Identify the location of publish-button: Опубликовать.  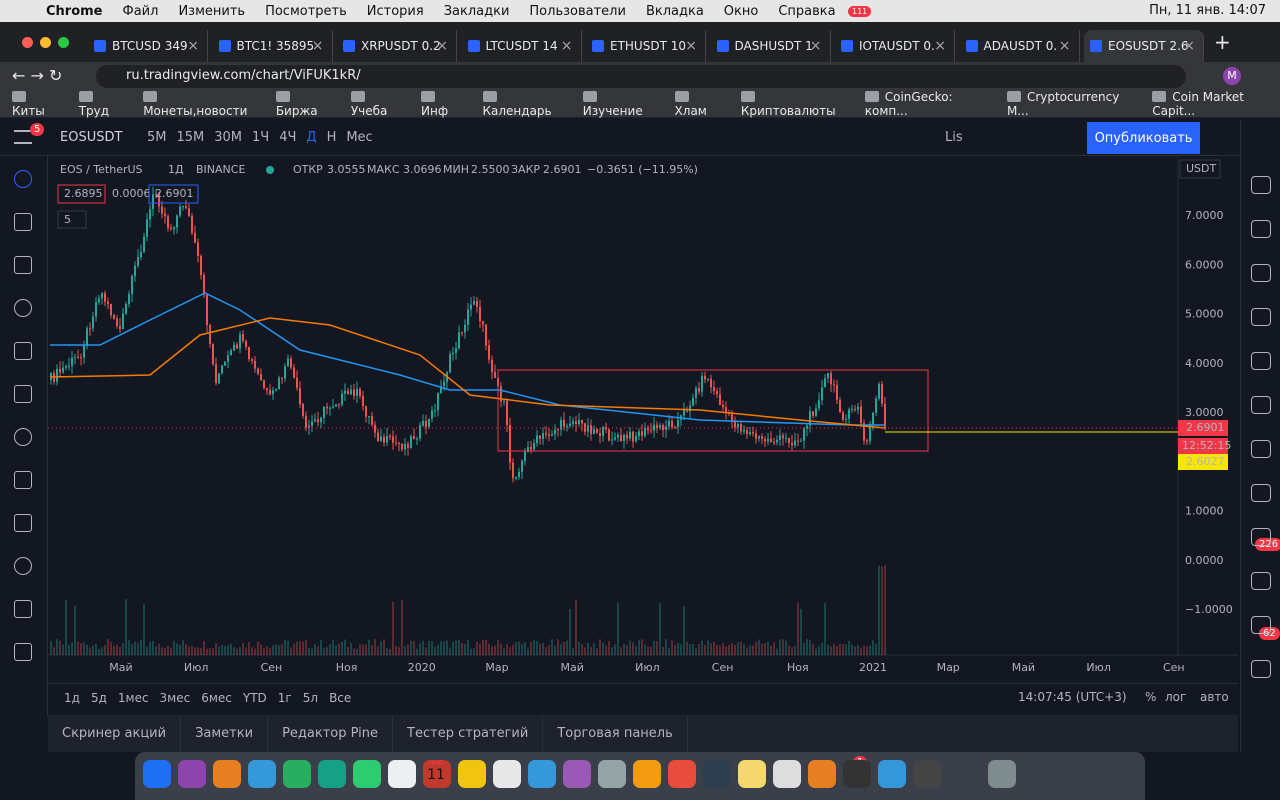
(1143, 138).